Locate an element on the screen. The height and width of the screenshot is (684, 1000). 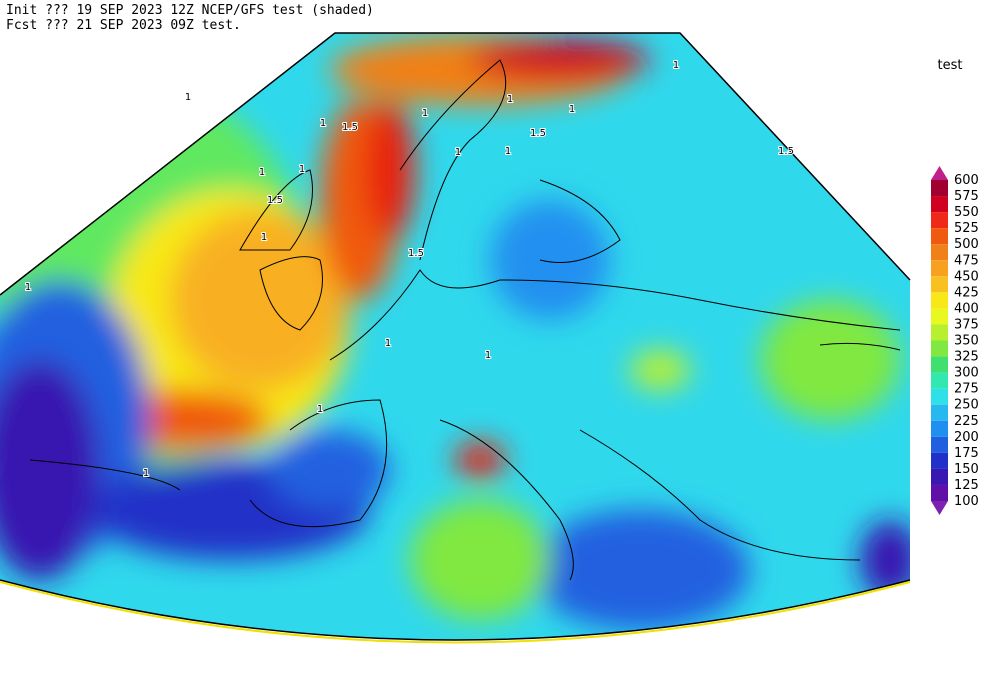
colorbar-label: 425 is located at coordinates (966, 292).